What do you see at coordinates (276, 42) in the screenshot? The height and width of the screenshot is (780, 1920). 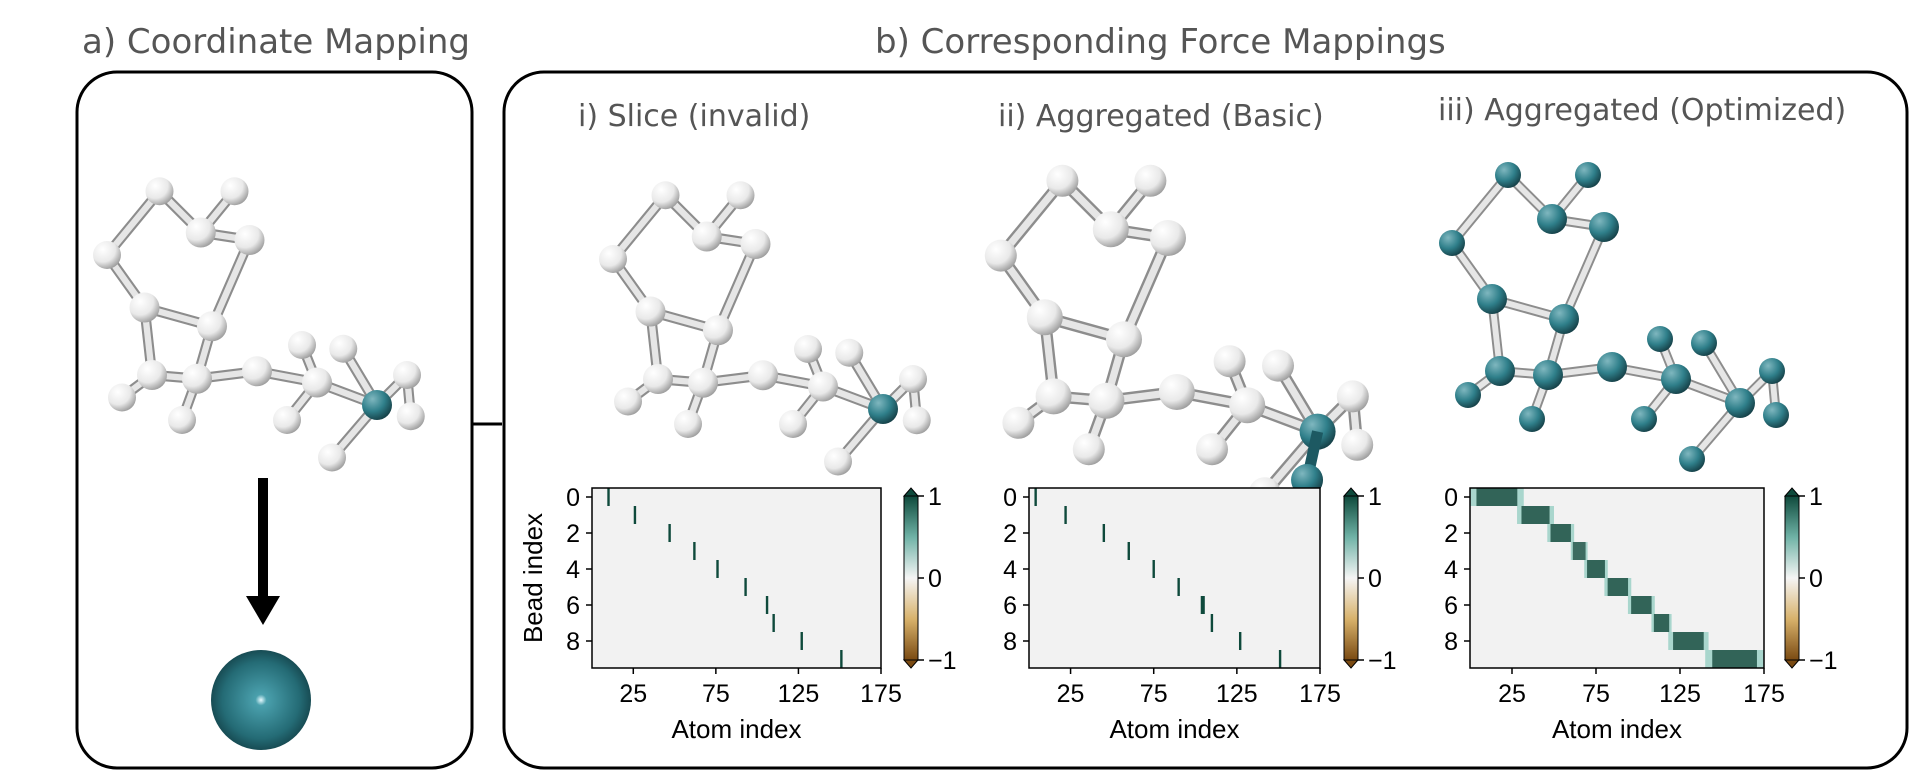 I see `panel-a-title: a) Coordinate Mapping` at bounding box center [276, 42].